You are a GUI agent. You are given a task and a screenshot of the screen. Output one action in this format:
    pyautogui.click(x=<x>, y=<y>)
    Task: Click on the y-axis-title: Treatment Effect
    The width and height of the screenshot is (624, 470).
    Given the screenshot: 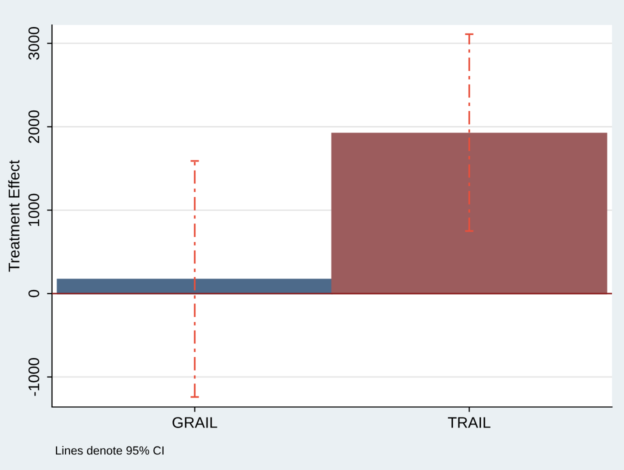 What is the action you would take?
    pyautogui.click(x=14, y=216)
    